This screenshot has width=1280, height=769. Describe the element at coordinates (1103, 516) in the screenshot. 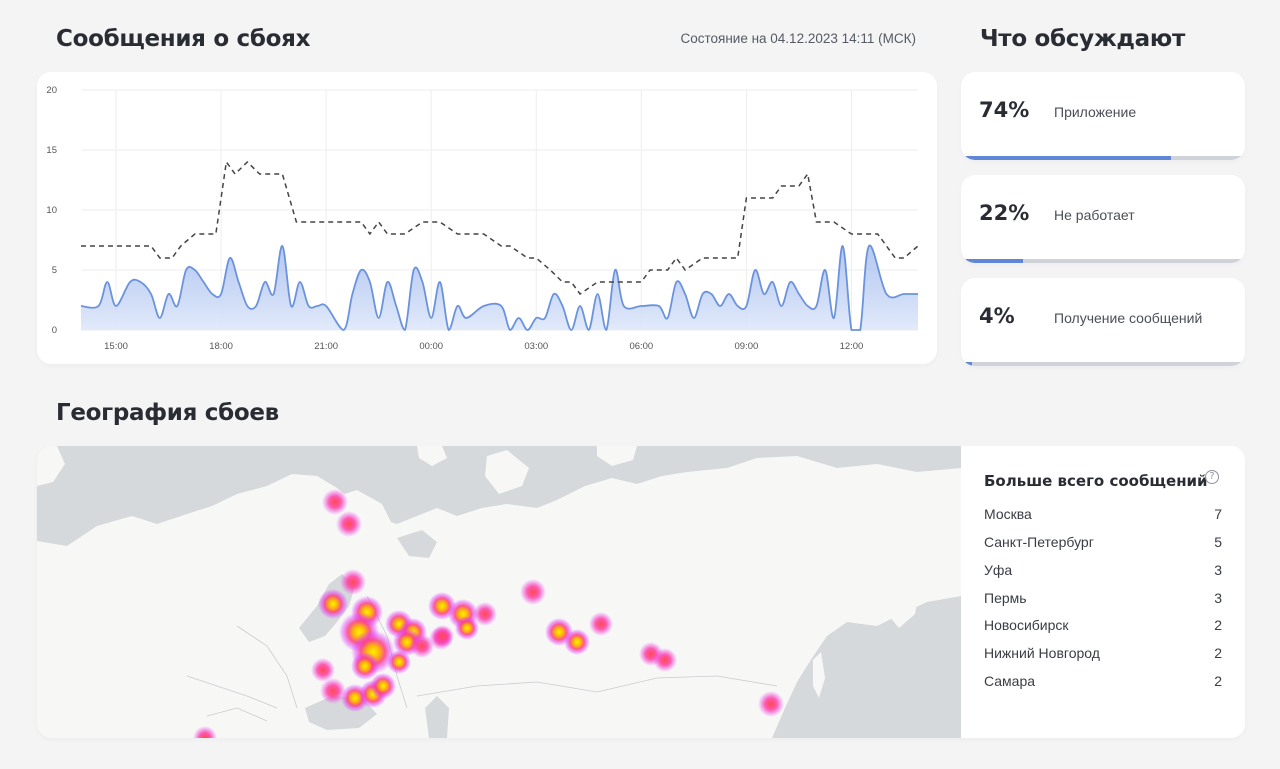

I see `city-row: Москва 7` at that location.